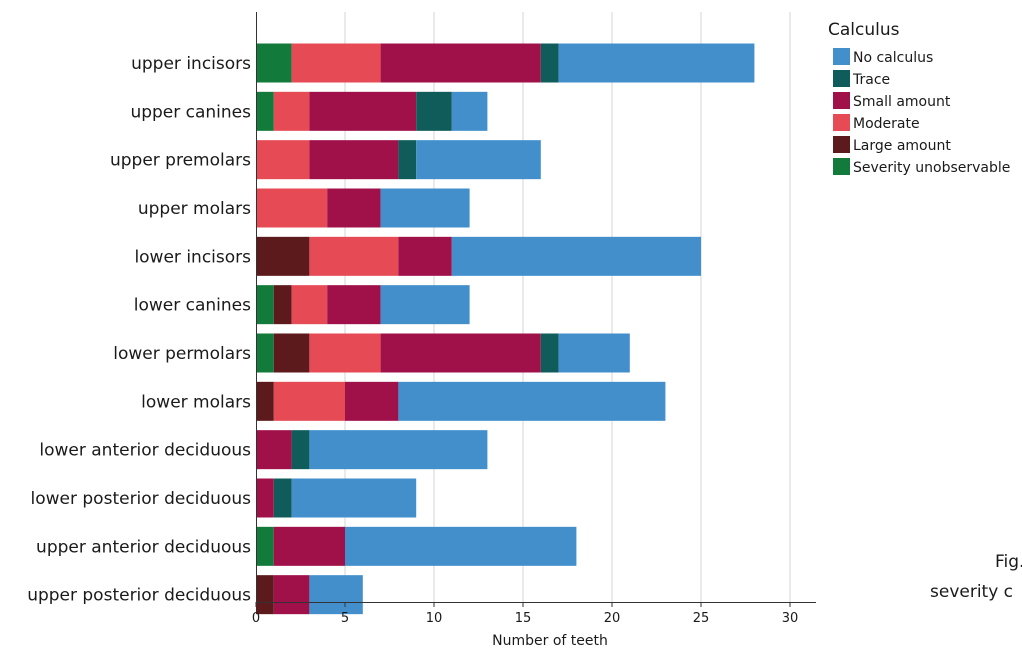 The height and width of the screenshot is (654, 1022). What do you see at coordinates (931, 168) in the screenshot?
I see `legend-label: Severity unobservable` at bounding box center [931, 168].